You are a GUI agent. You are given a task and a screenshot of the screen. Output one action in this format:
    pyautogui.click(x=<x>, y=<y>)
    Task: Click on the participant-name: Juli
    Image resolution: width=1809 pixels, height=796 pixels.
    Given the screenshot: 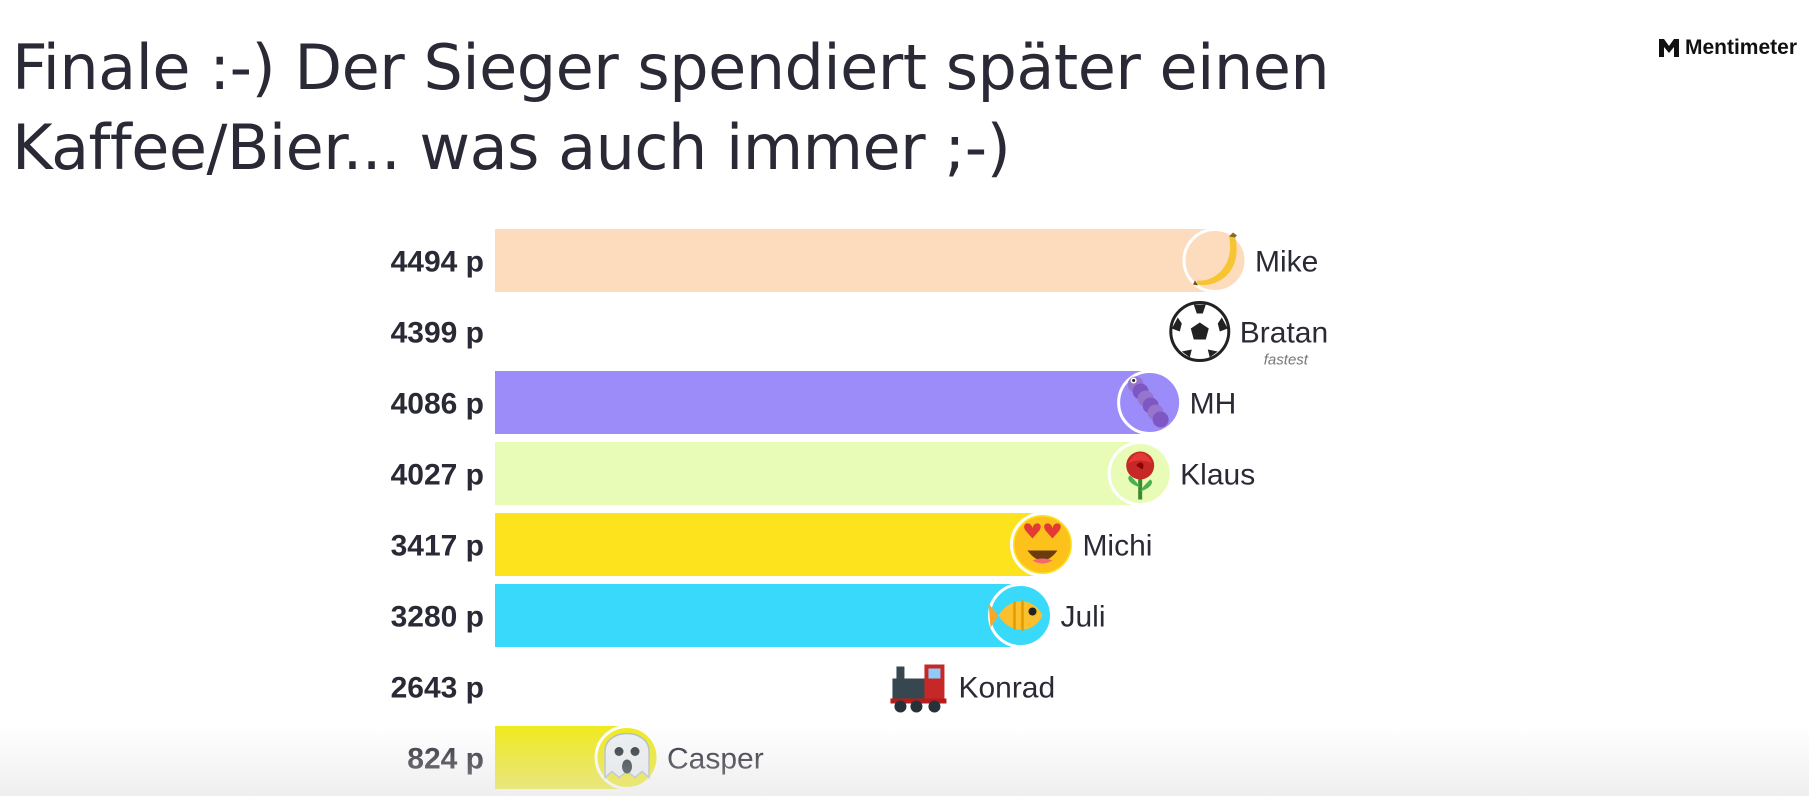 What is the action you would take?
    pyautogui.click(x=1083, y=617)
    